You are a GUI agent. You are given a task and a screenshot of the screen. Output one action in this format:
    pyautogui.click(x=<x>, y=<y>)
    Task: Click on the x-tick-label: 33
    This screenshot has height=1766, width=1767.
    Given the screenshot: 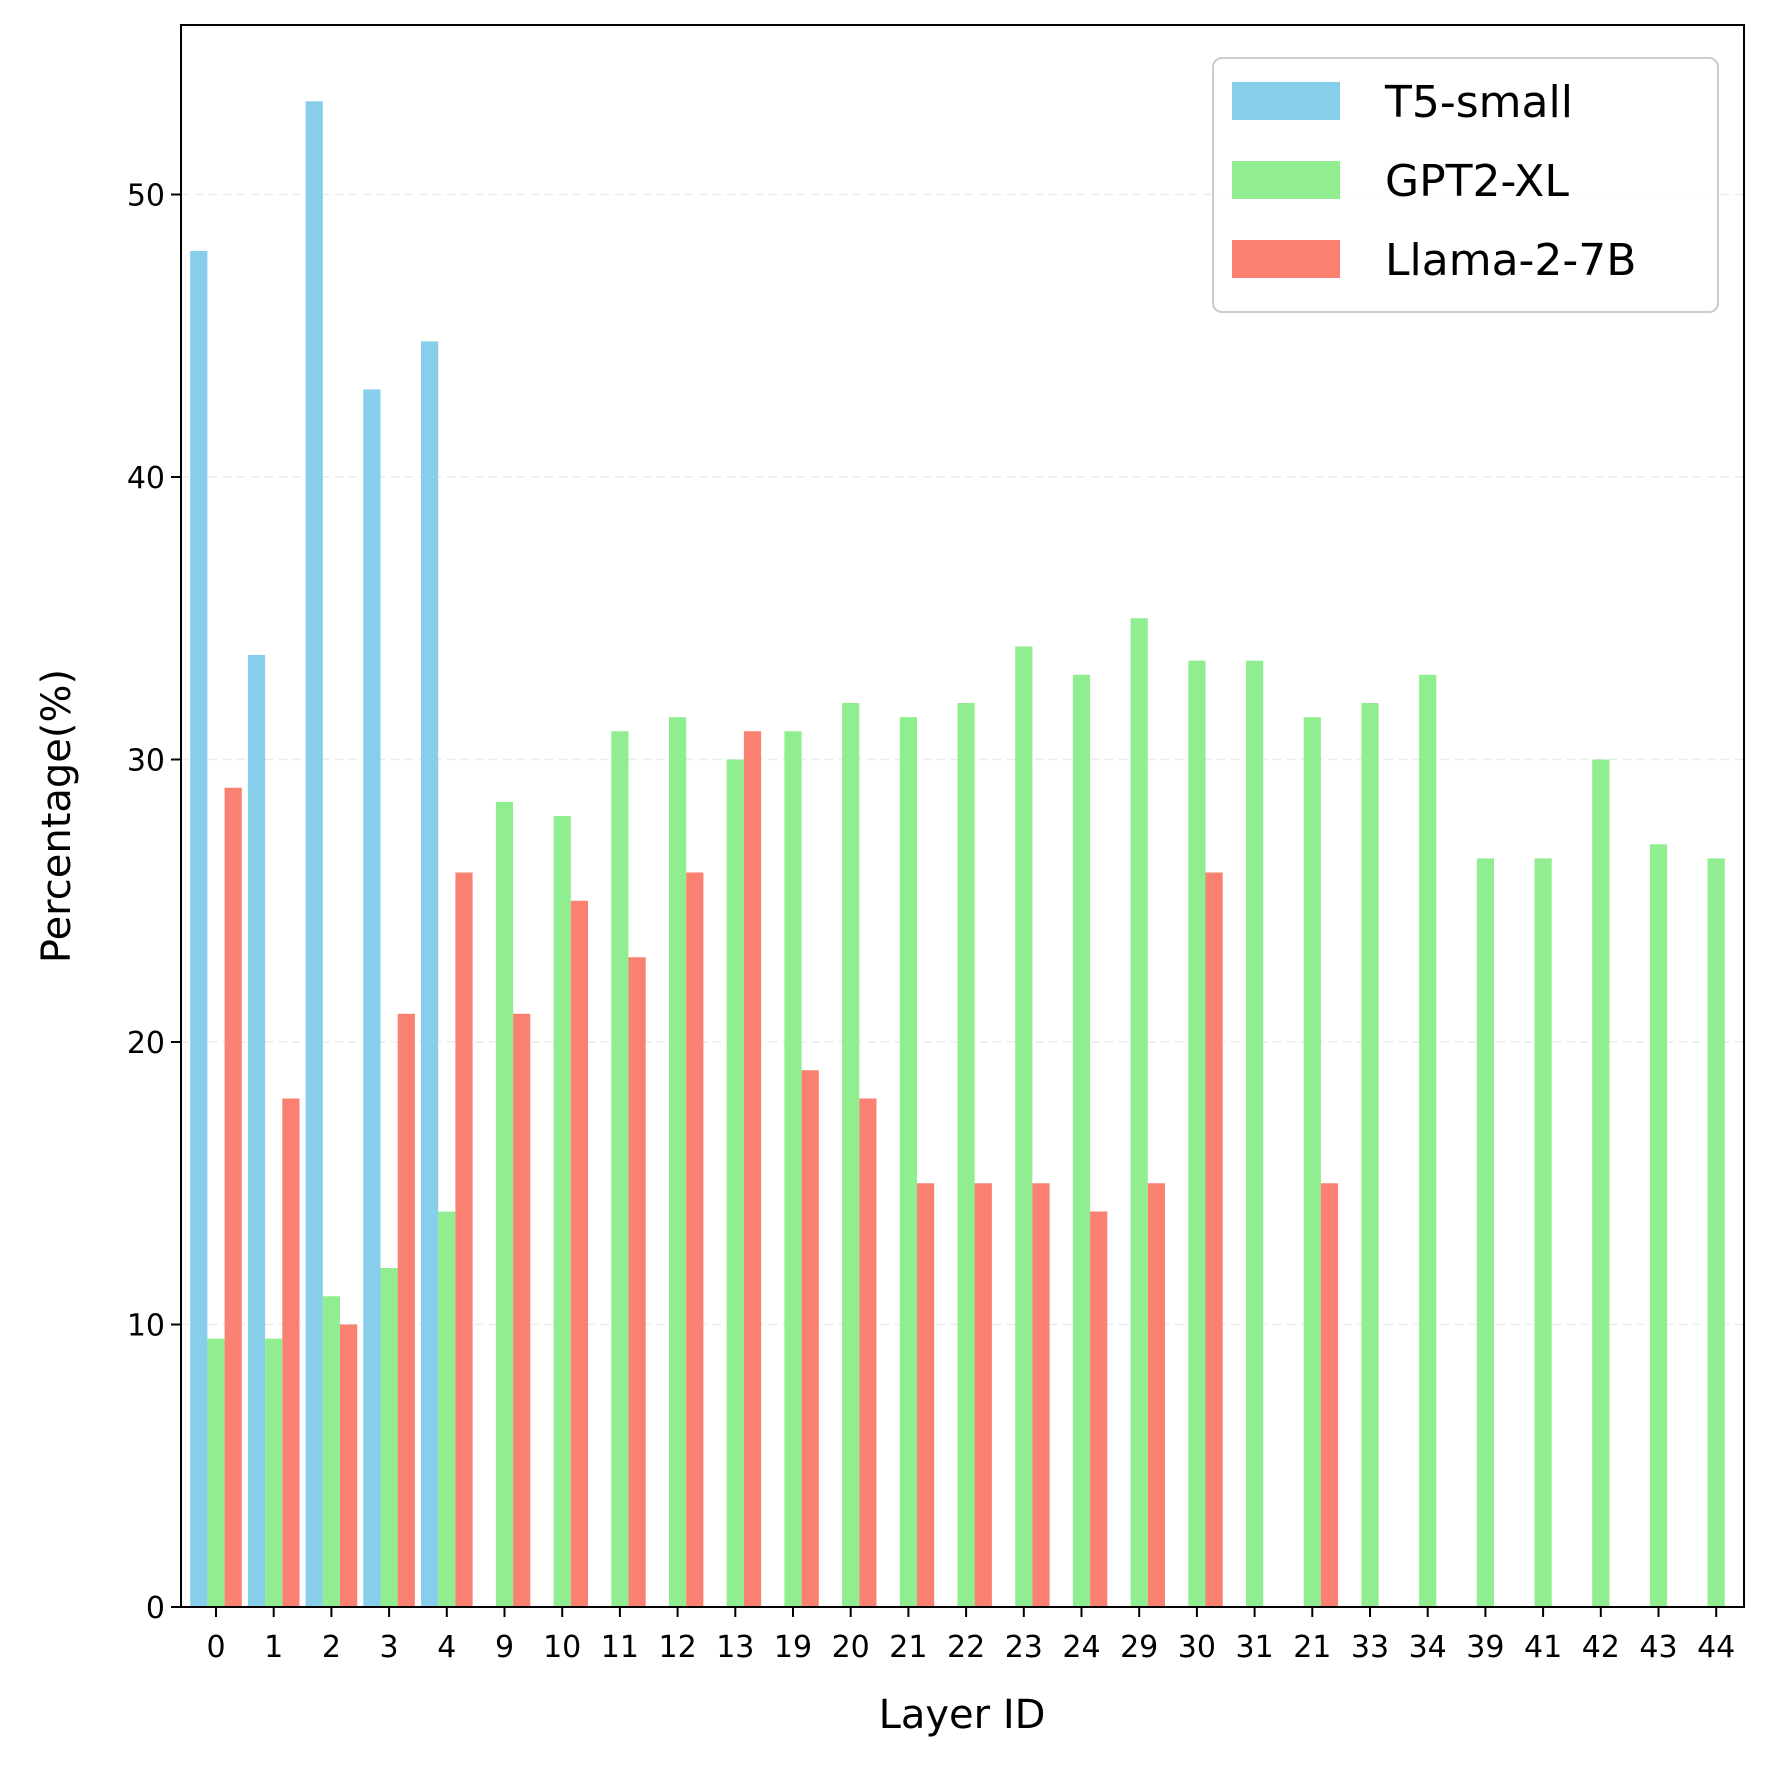 What is the action you would take?
    pyautogui.click(x=1370, y=1647)
    